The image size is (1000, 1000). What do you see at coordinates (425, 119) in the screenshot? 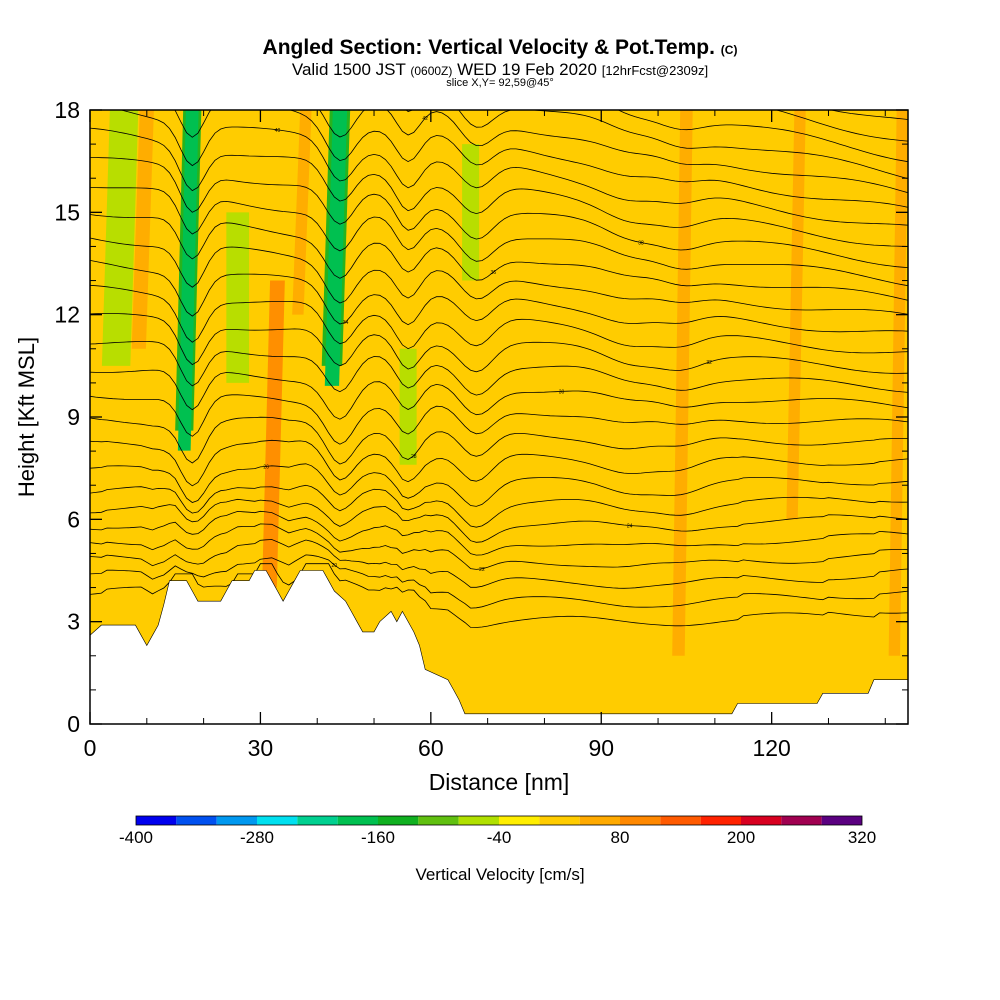
I see `isentrope-label: 42` at bounding box center [425, 119].